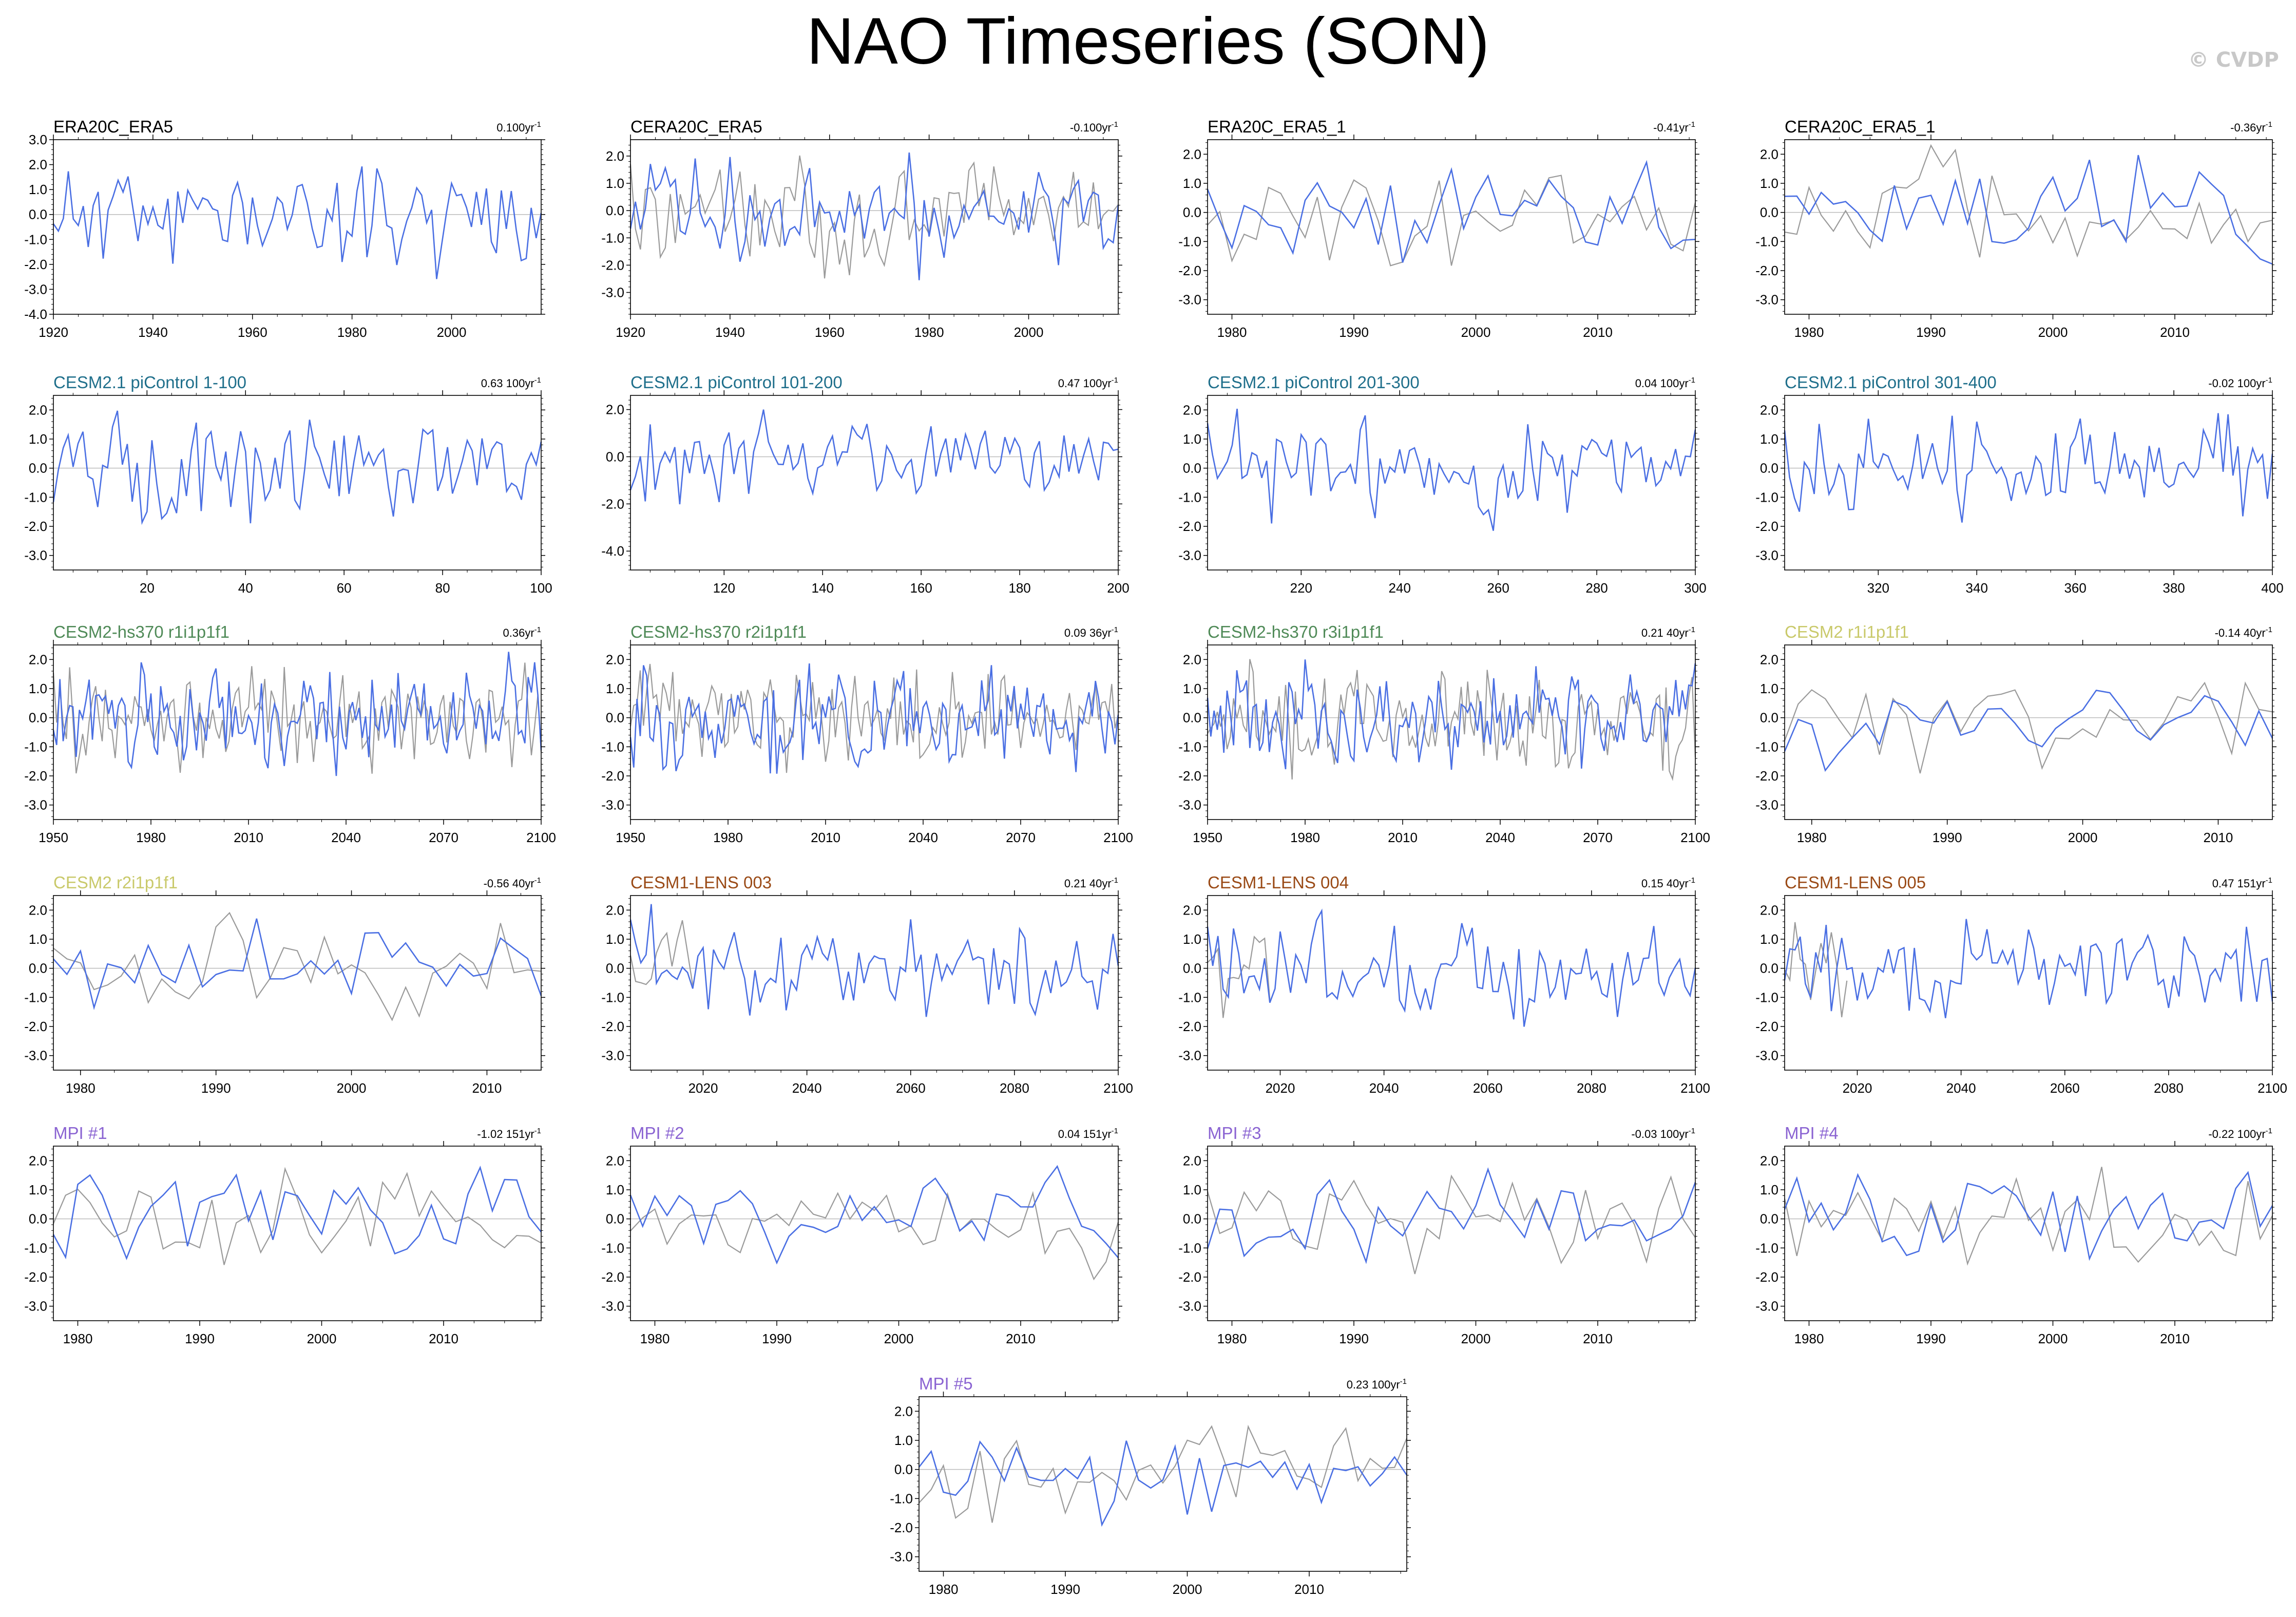  Describe the element at coordinates (1674, 127) in the screenshot. I see `trend-label: -0.41yr-1` at that location.